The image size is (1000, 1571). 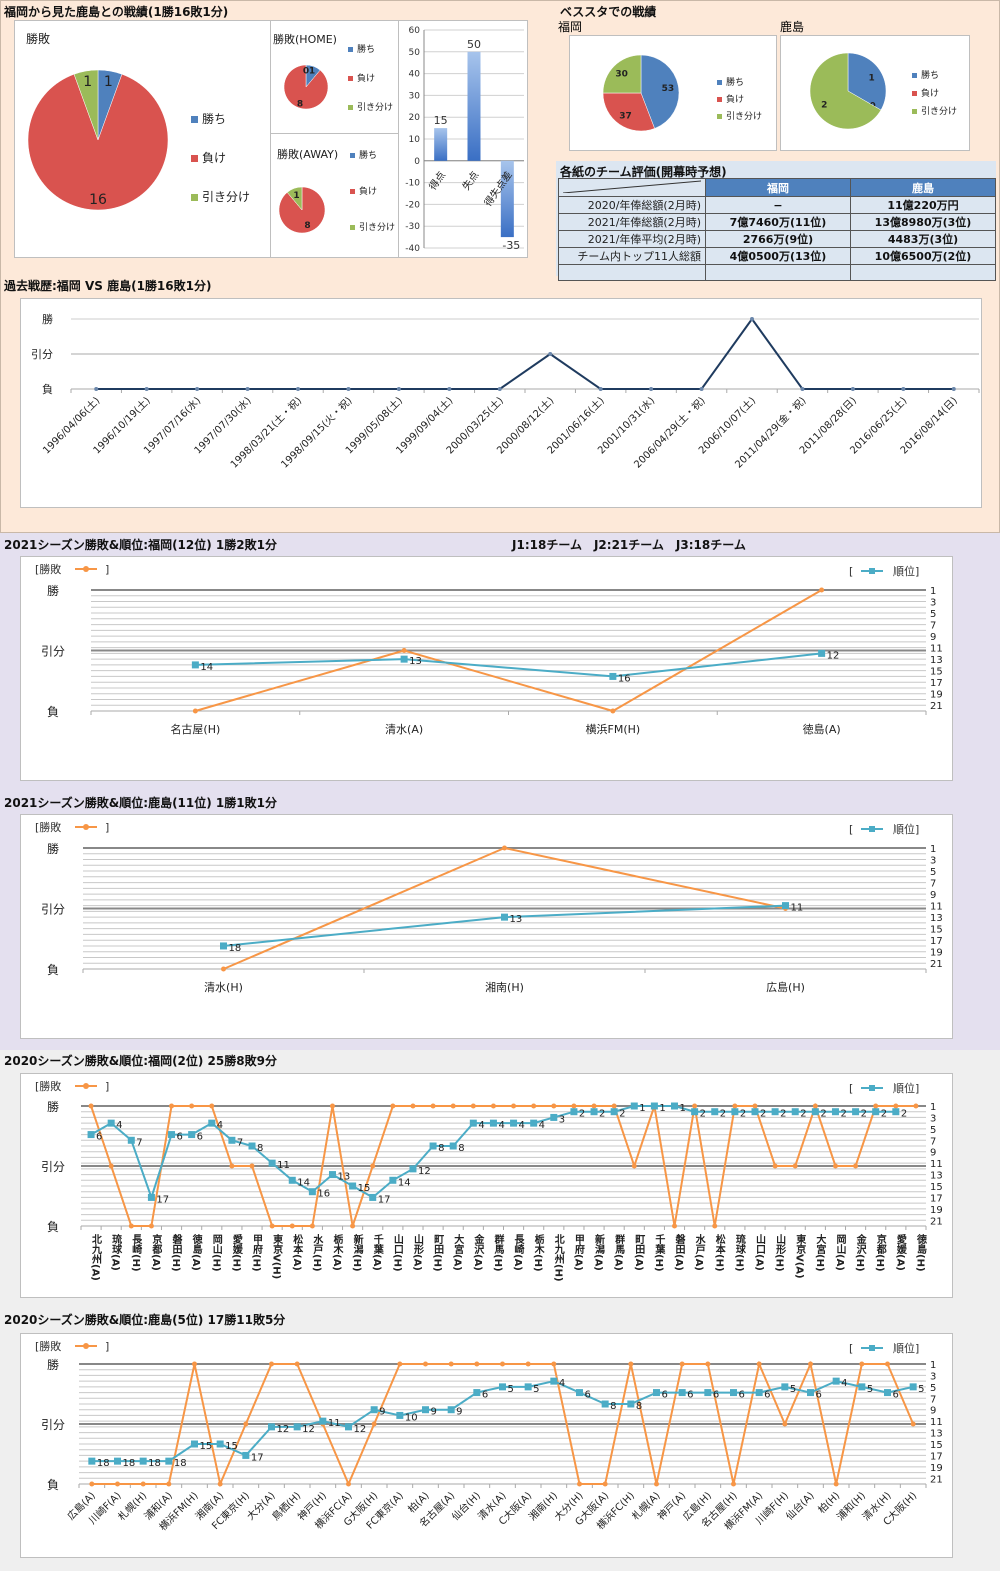 What do you see at coordinates (223, 987) in the screenshot?
I see `x-tick-label: 清水(H)` at bounding box center [223, 987].